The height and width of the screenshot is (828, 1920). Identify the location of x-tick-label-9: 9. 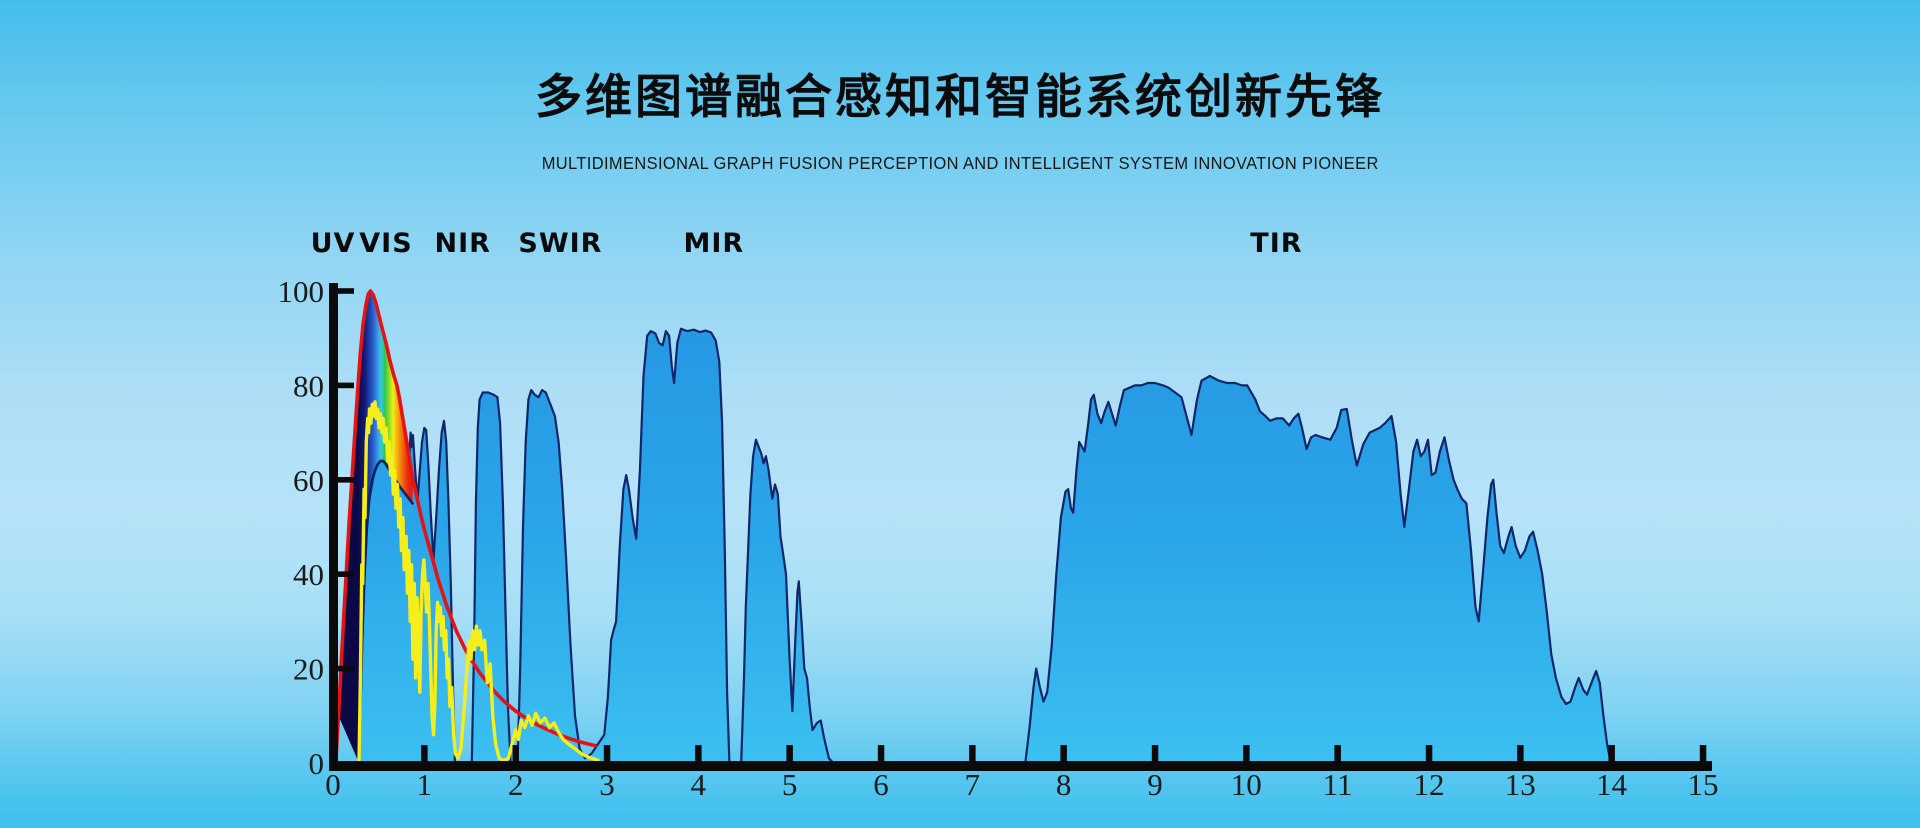
(1155, 784).